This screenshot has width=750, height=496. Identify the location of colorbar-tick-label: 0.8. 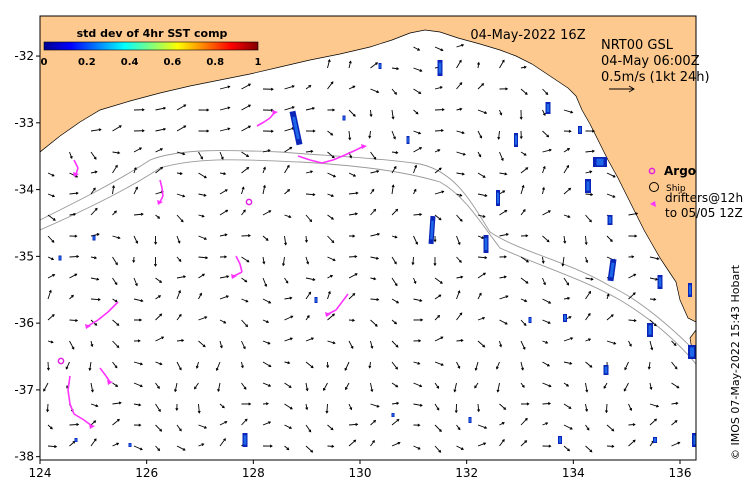
(215, 62).